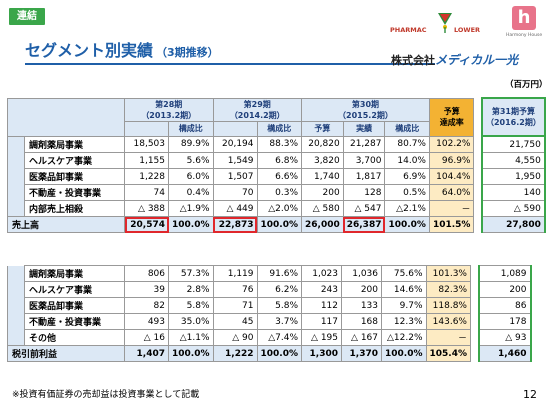 Image resolution: width=560 pixels, height=420 pixels. I want to click on harmony-house-icon: h, so click(524, 18).